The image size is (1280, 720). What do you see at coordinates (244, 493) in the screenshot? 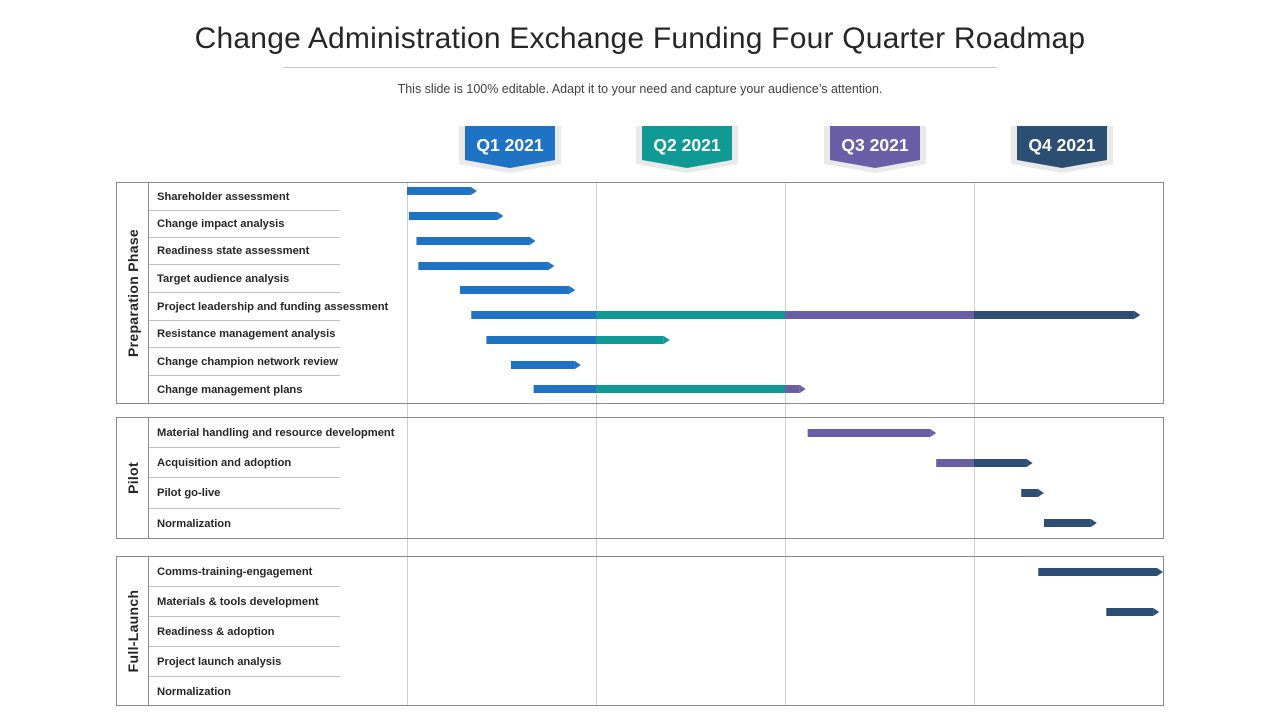
I see `task-label: Pilot go-live` at bounding box center [244, 493].